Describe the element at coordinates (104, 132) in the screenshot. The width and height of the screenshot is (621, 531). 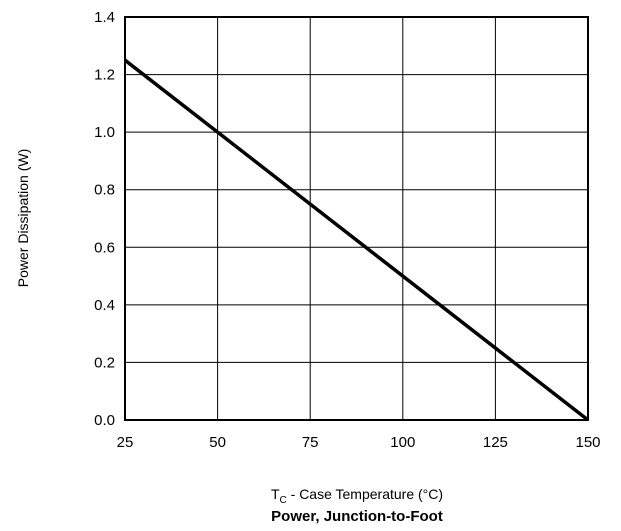
I see `y-tick-label-5: 1.0` at that location.